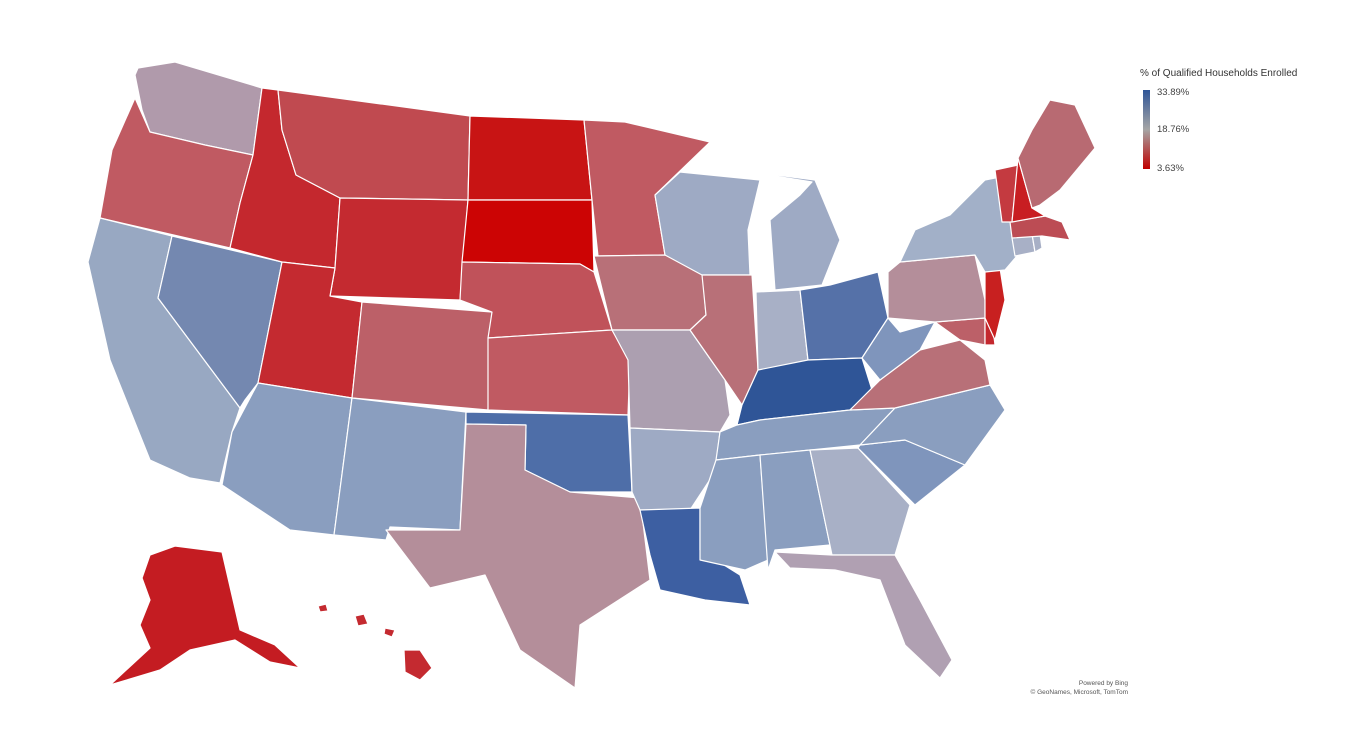 This screenshot has width=1355, height=751. What do you see at coordinates (860, 501) in the screenshot?
I see `state-GA` at bounding box center [860, 501].